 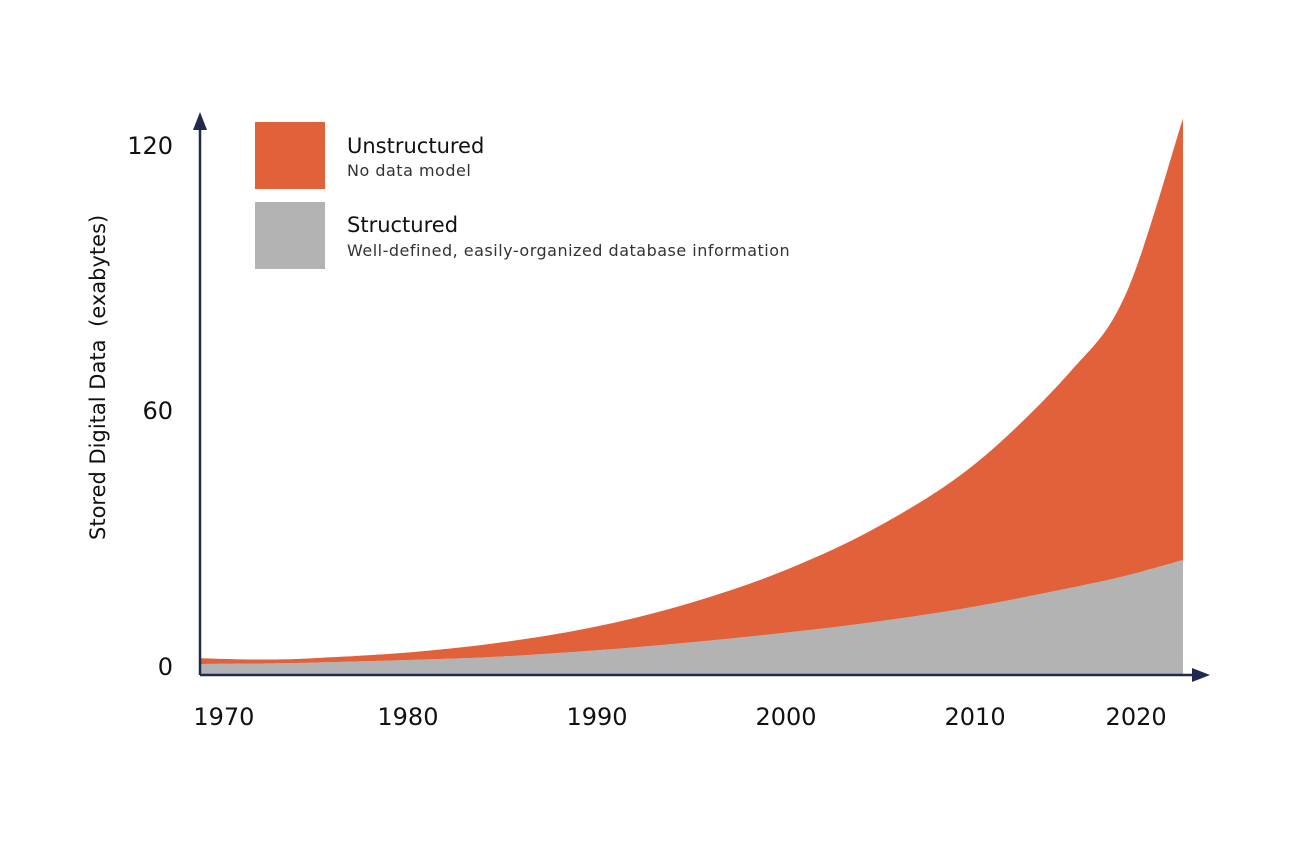 I want to click on x-axis-arrow, so click(x=1201, y=675).